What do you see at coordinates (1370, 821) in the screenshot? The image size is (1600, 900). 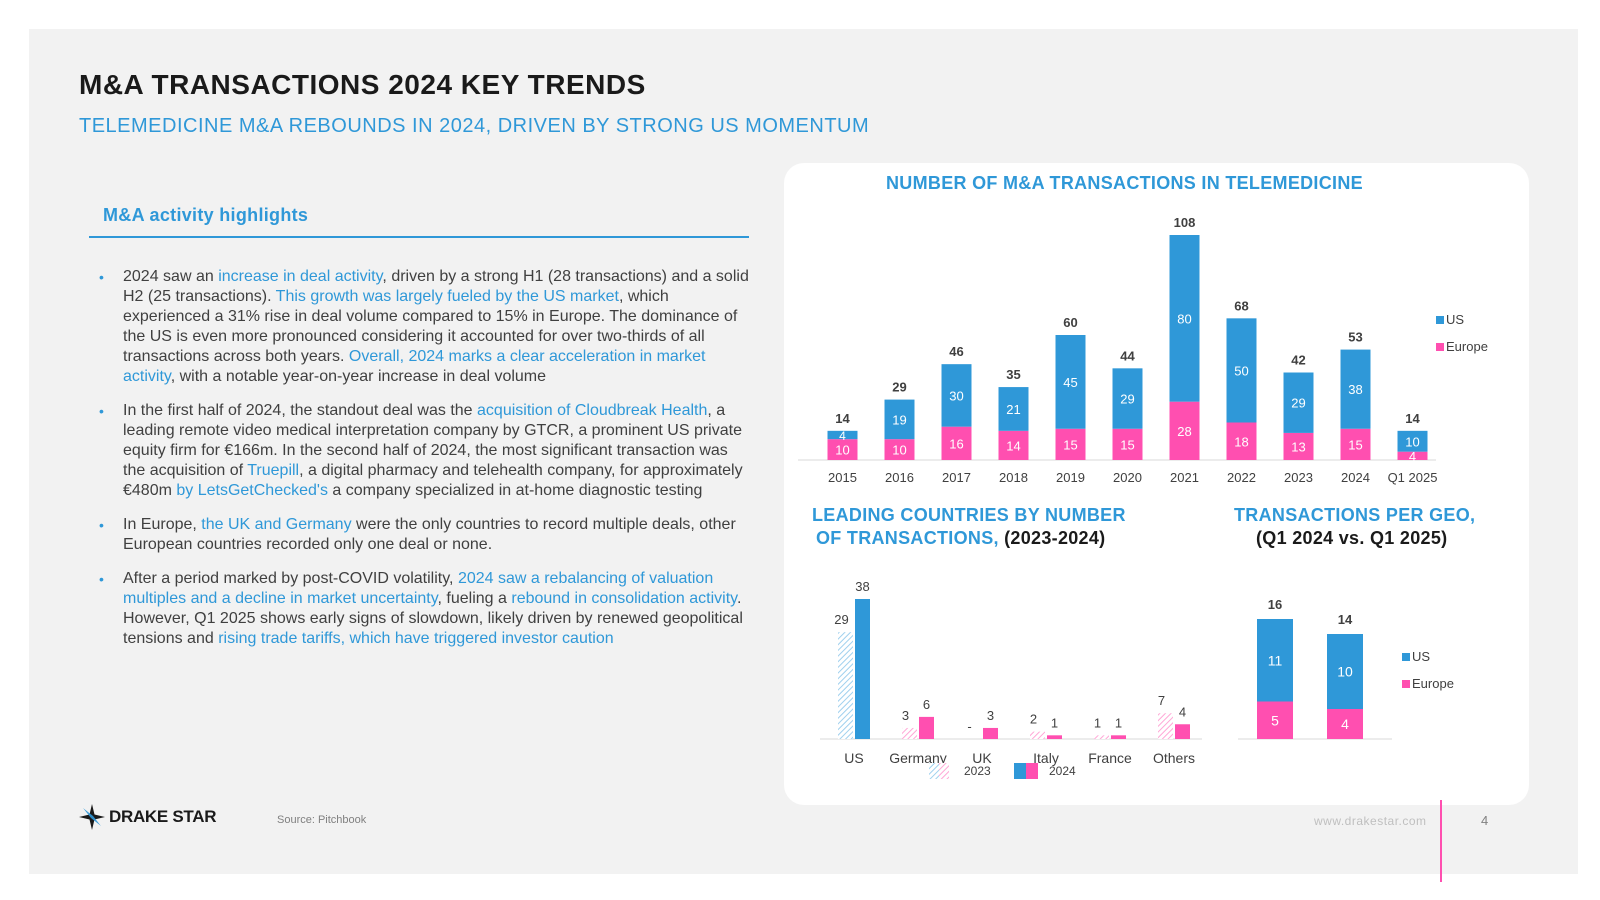 I see `website-link: www.drakestar.com` at bounding box center [1370, 821].